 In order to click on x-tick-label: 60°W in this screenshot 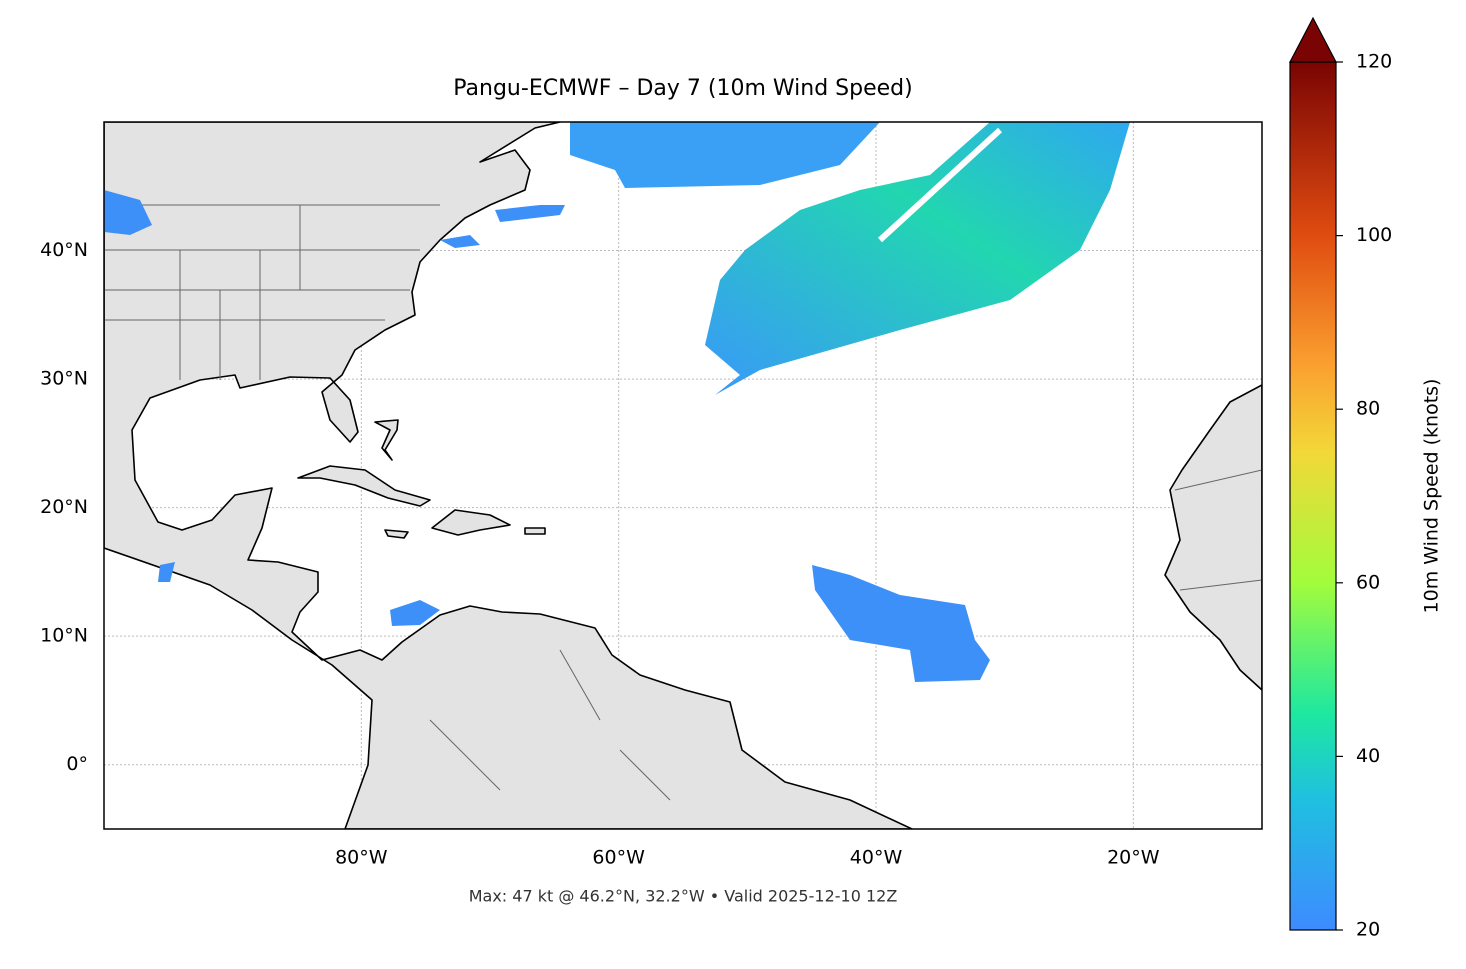, I will do `click(618, 858)`.